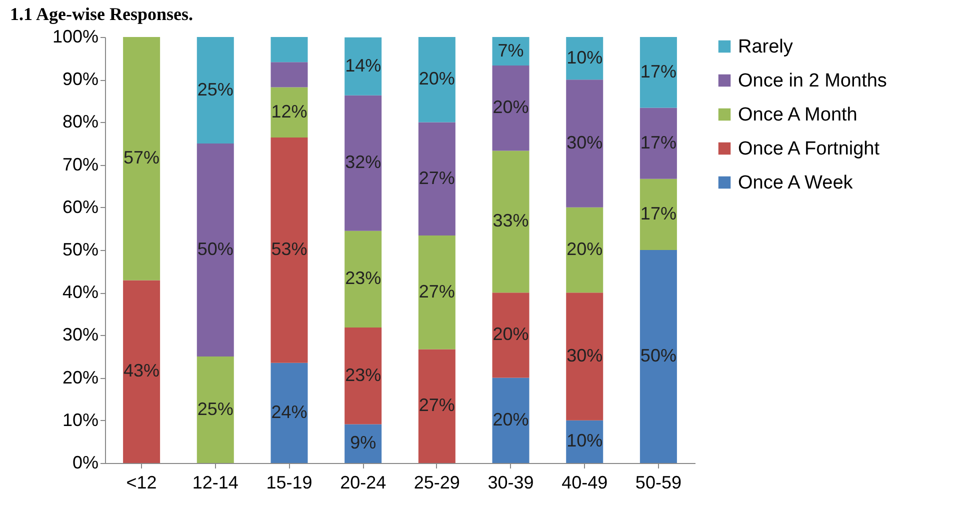 The width and height of the screenshot is (957, 522). What do you see at coordinates (80, 377) in the screenshot?
I see `y-tick-label: 20%` at bounding box center [80, 377].